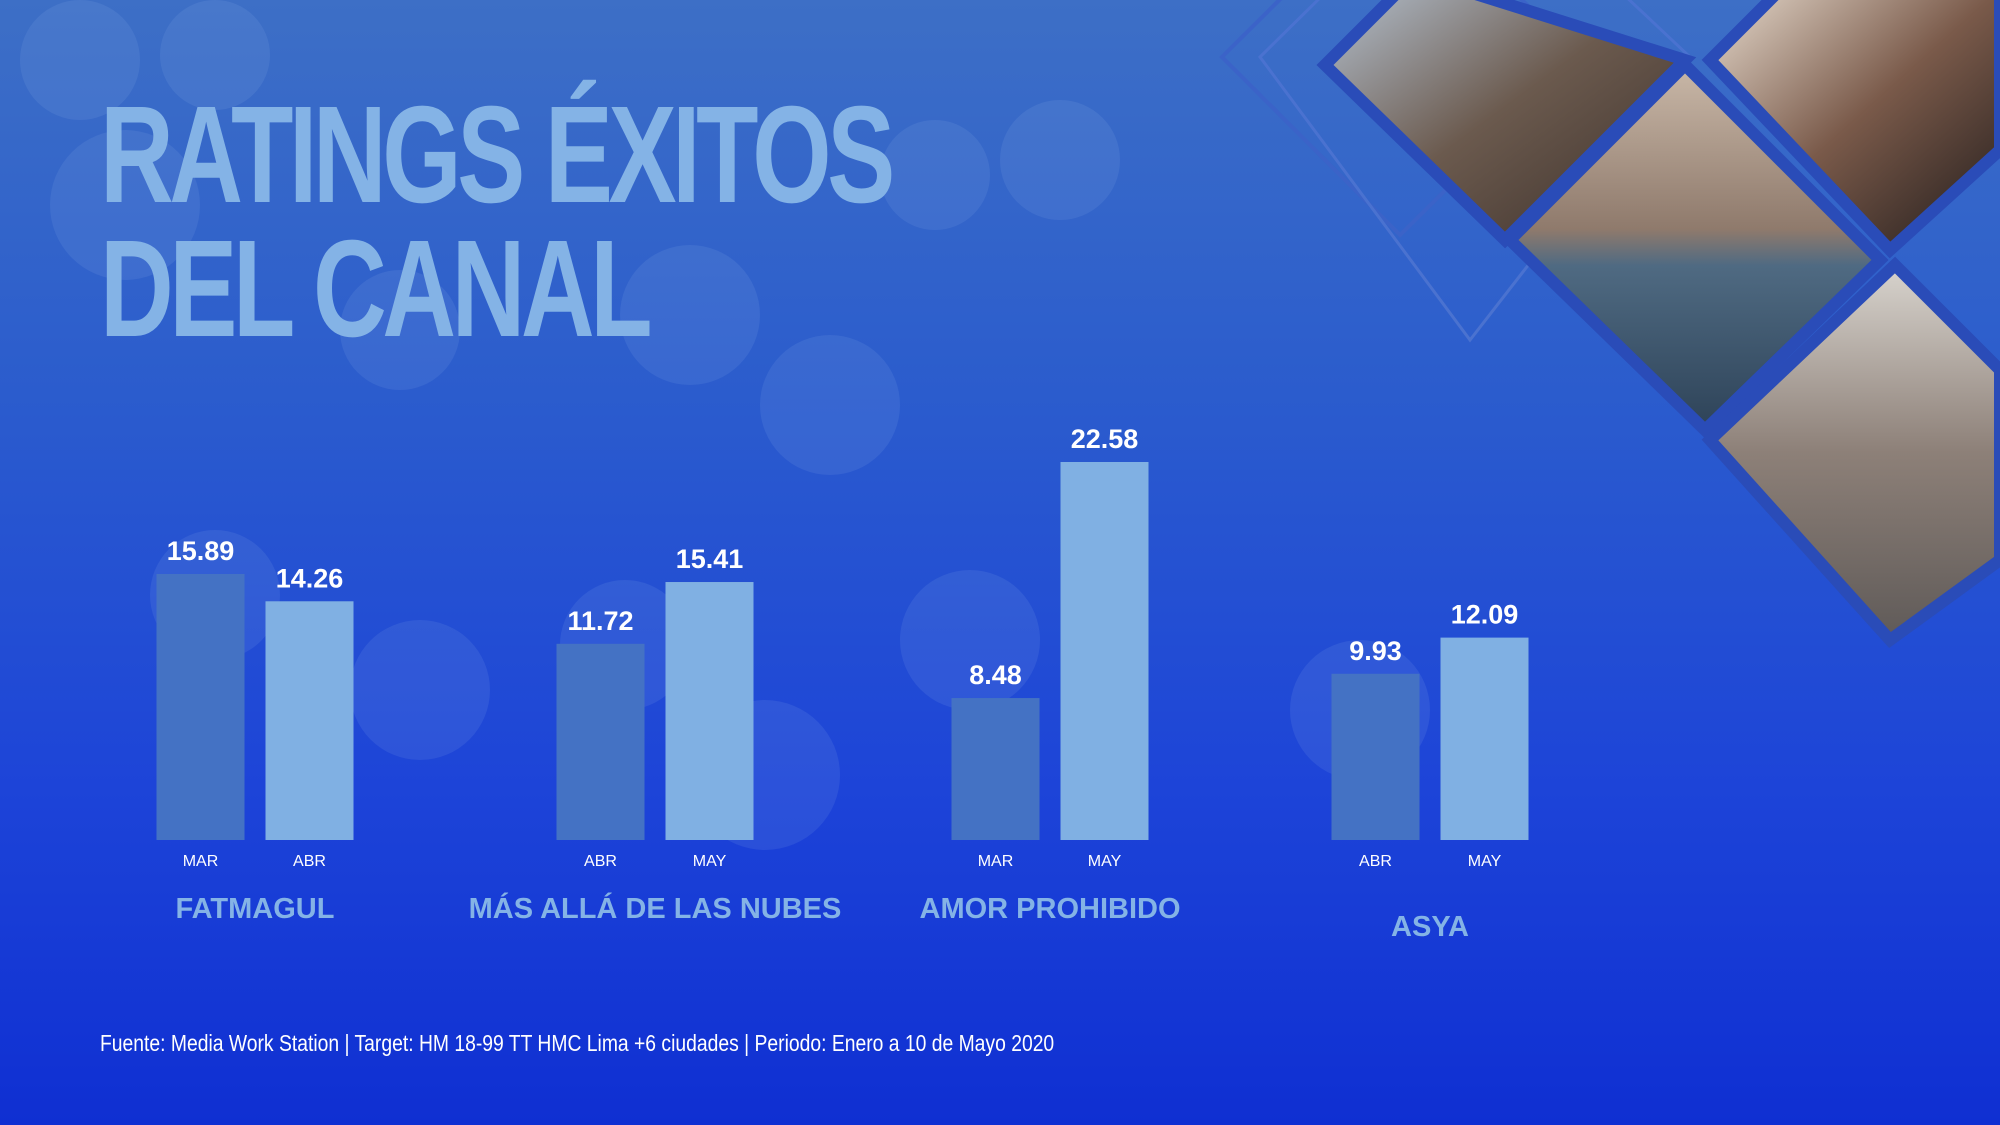  Describe the element at coordinates (201, 551) in the screenshot. I see `data-label-1-mar: 15.89` at that location.